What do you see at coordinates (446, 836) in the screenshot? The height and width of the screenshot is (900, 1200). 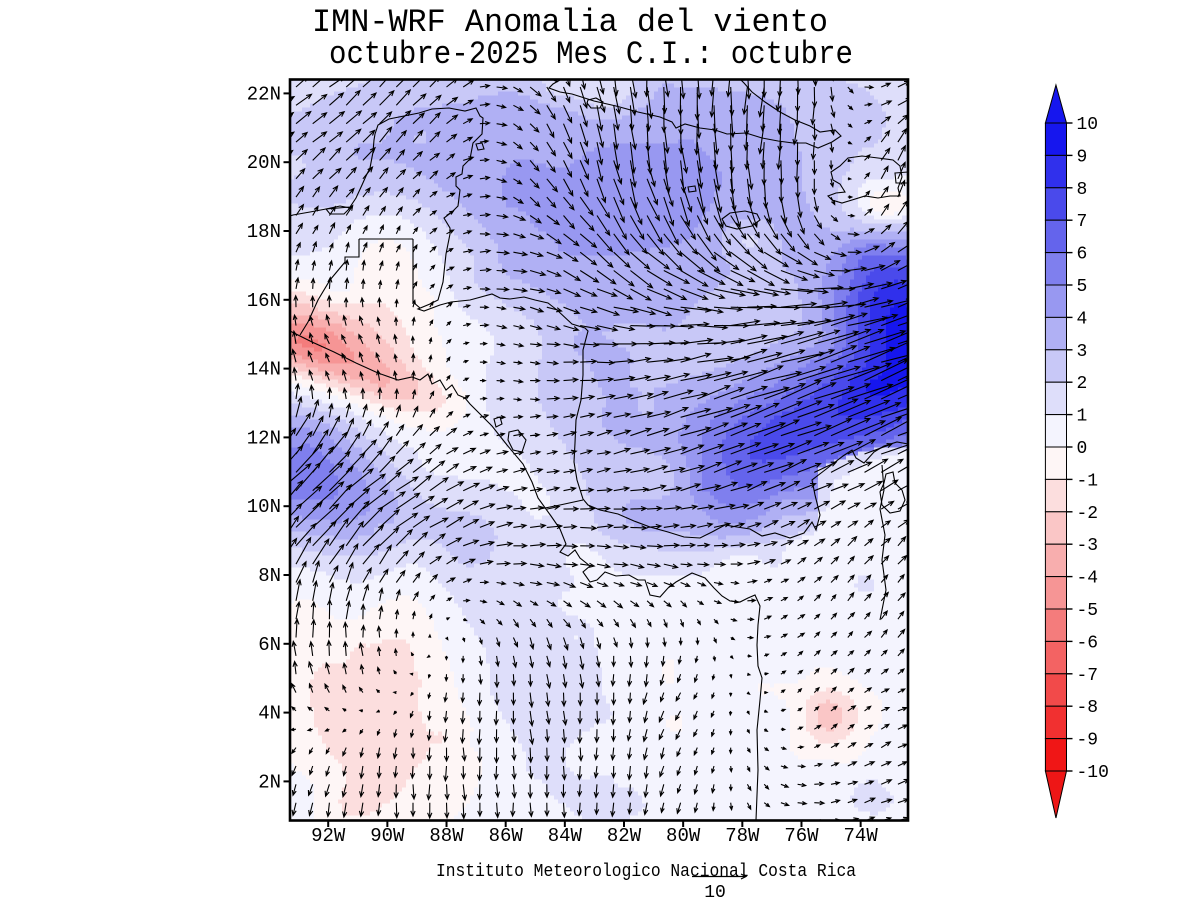 I see `svg-text: 88W` at bounding box center [446, 836].